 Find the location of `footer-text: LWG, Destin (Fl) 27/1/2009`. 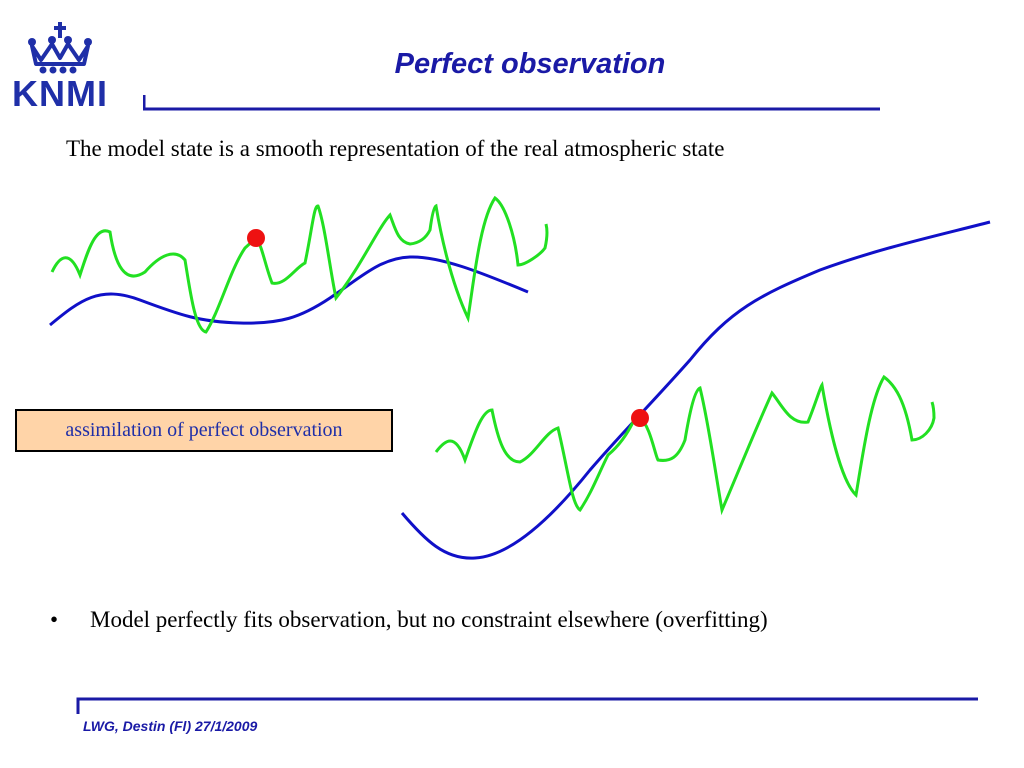

footer-text: LWG, Destin (Fl) 27/1/2009 is located at coordinates (170, 726).